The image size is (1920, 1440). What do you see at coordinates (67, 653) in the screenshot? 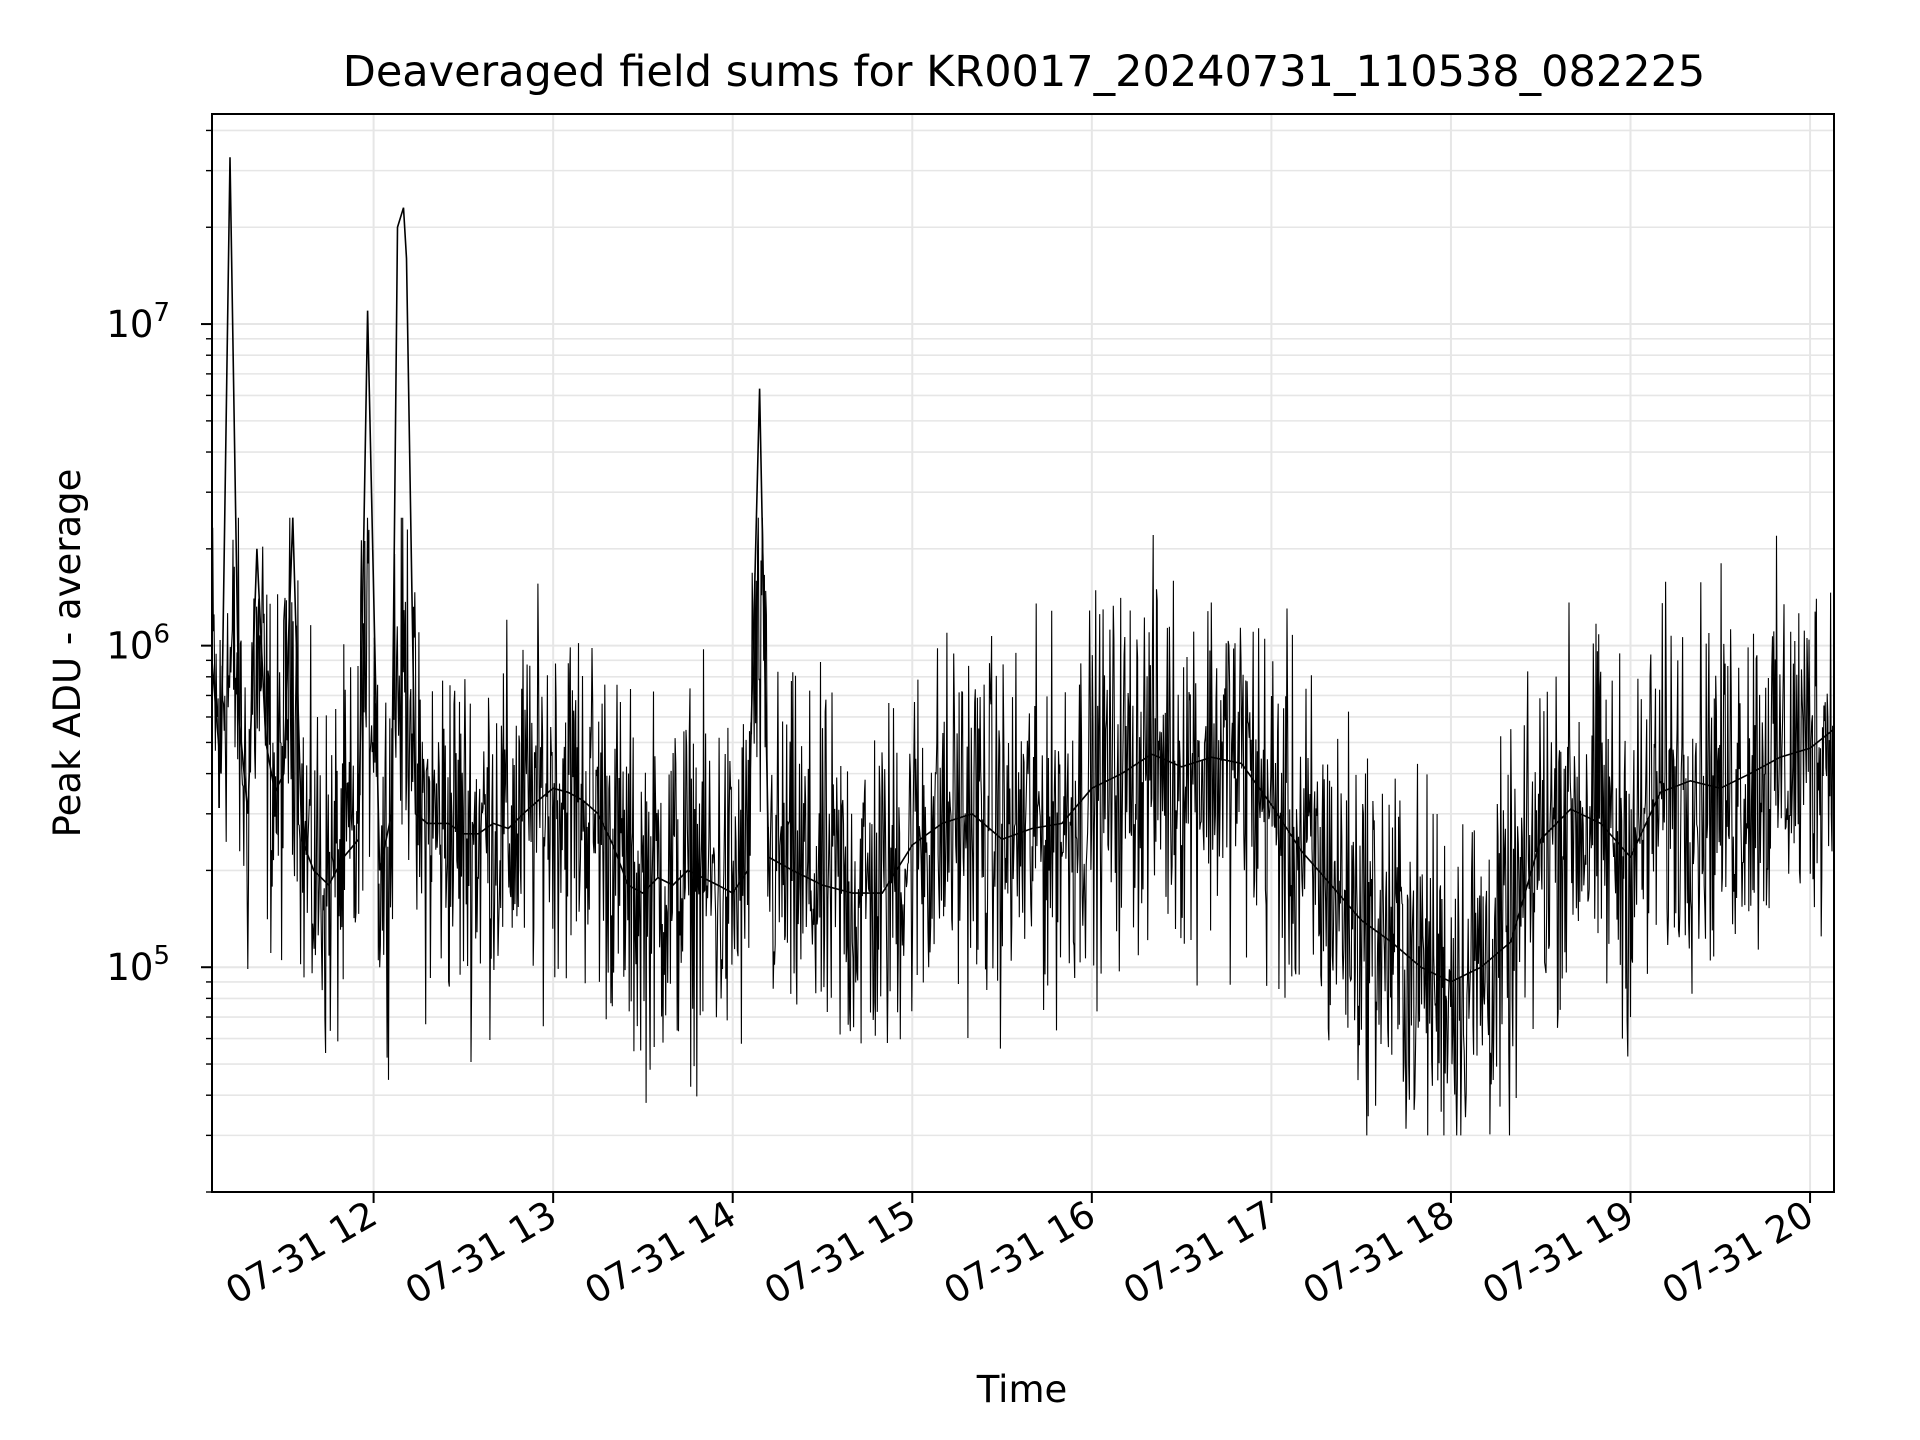
I see `y-axis-label: Peak ADU - average` at bounding box center [67, 653].